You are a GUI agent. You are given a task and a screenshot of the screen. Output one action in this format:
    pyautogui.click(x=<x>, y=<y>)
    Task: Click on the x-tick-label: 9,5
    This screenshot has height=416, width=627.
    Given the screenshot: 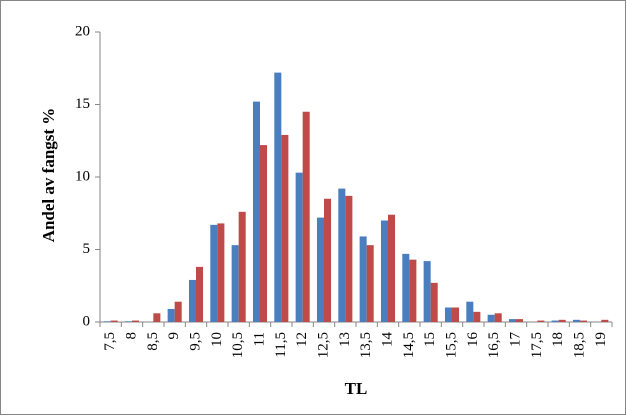 What is the action you would take?
    pyautogui.click(x=195, y=341)
    